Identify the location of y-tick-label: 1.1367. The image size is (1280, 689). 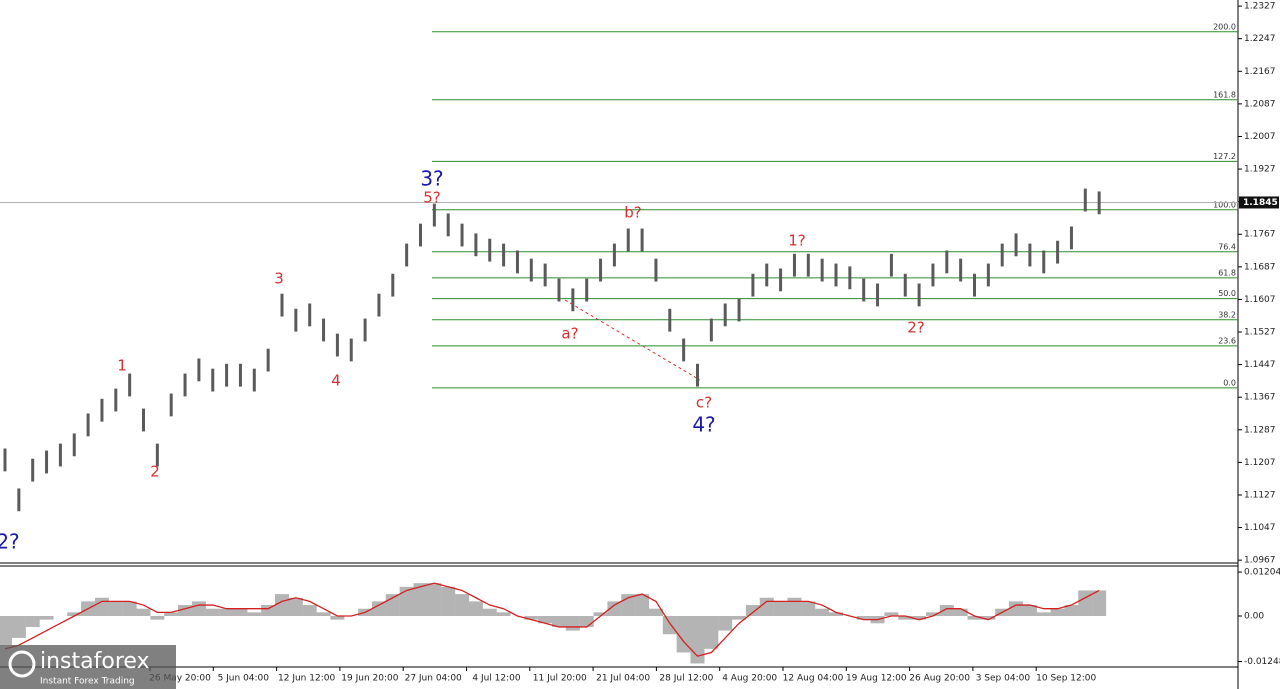
(1260, 398).